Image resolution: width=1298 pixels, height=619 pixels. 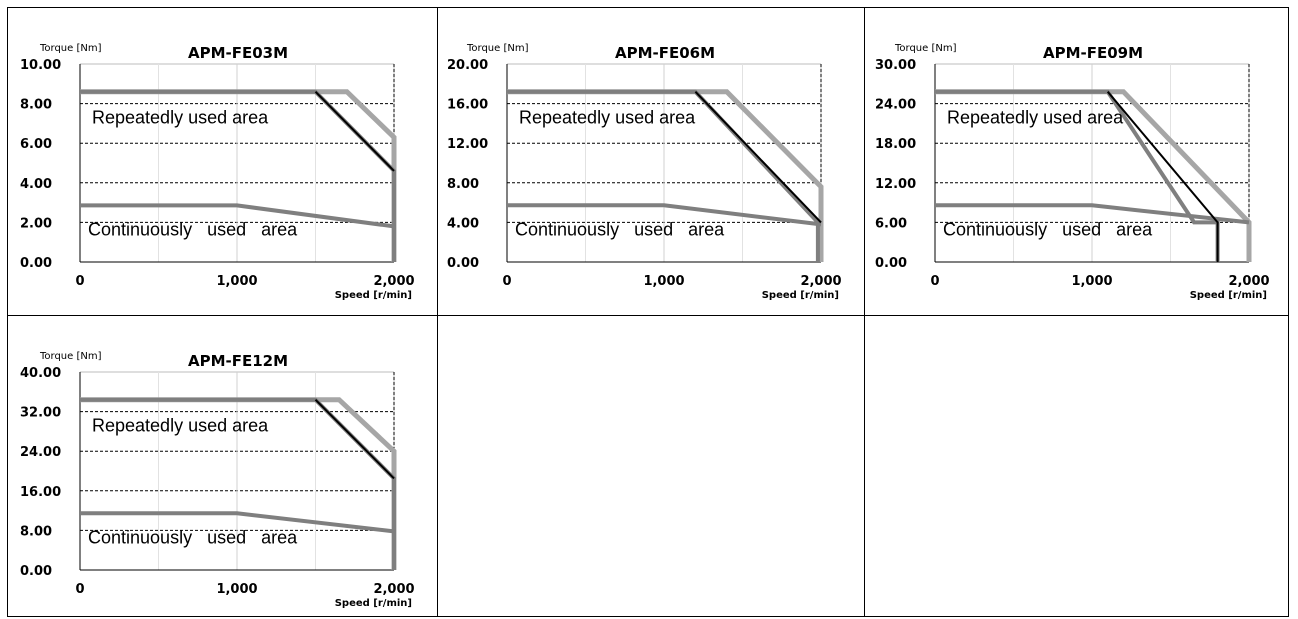 I want to click on chart-title: APM-FE03M, so click(x=238, y=53).